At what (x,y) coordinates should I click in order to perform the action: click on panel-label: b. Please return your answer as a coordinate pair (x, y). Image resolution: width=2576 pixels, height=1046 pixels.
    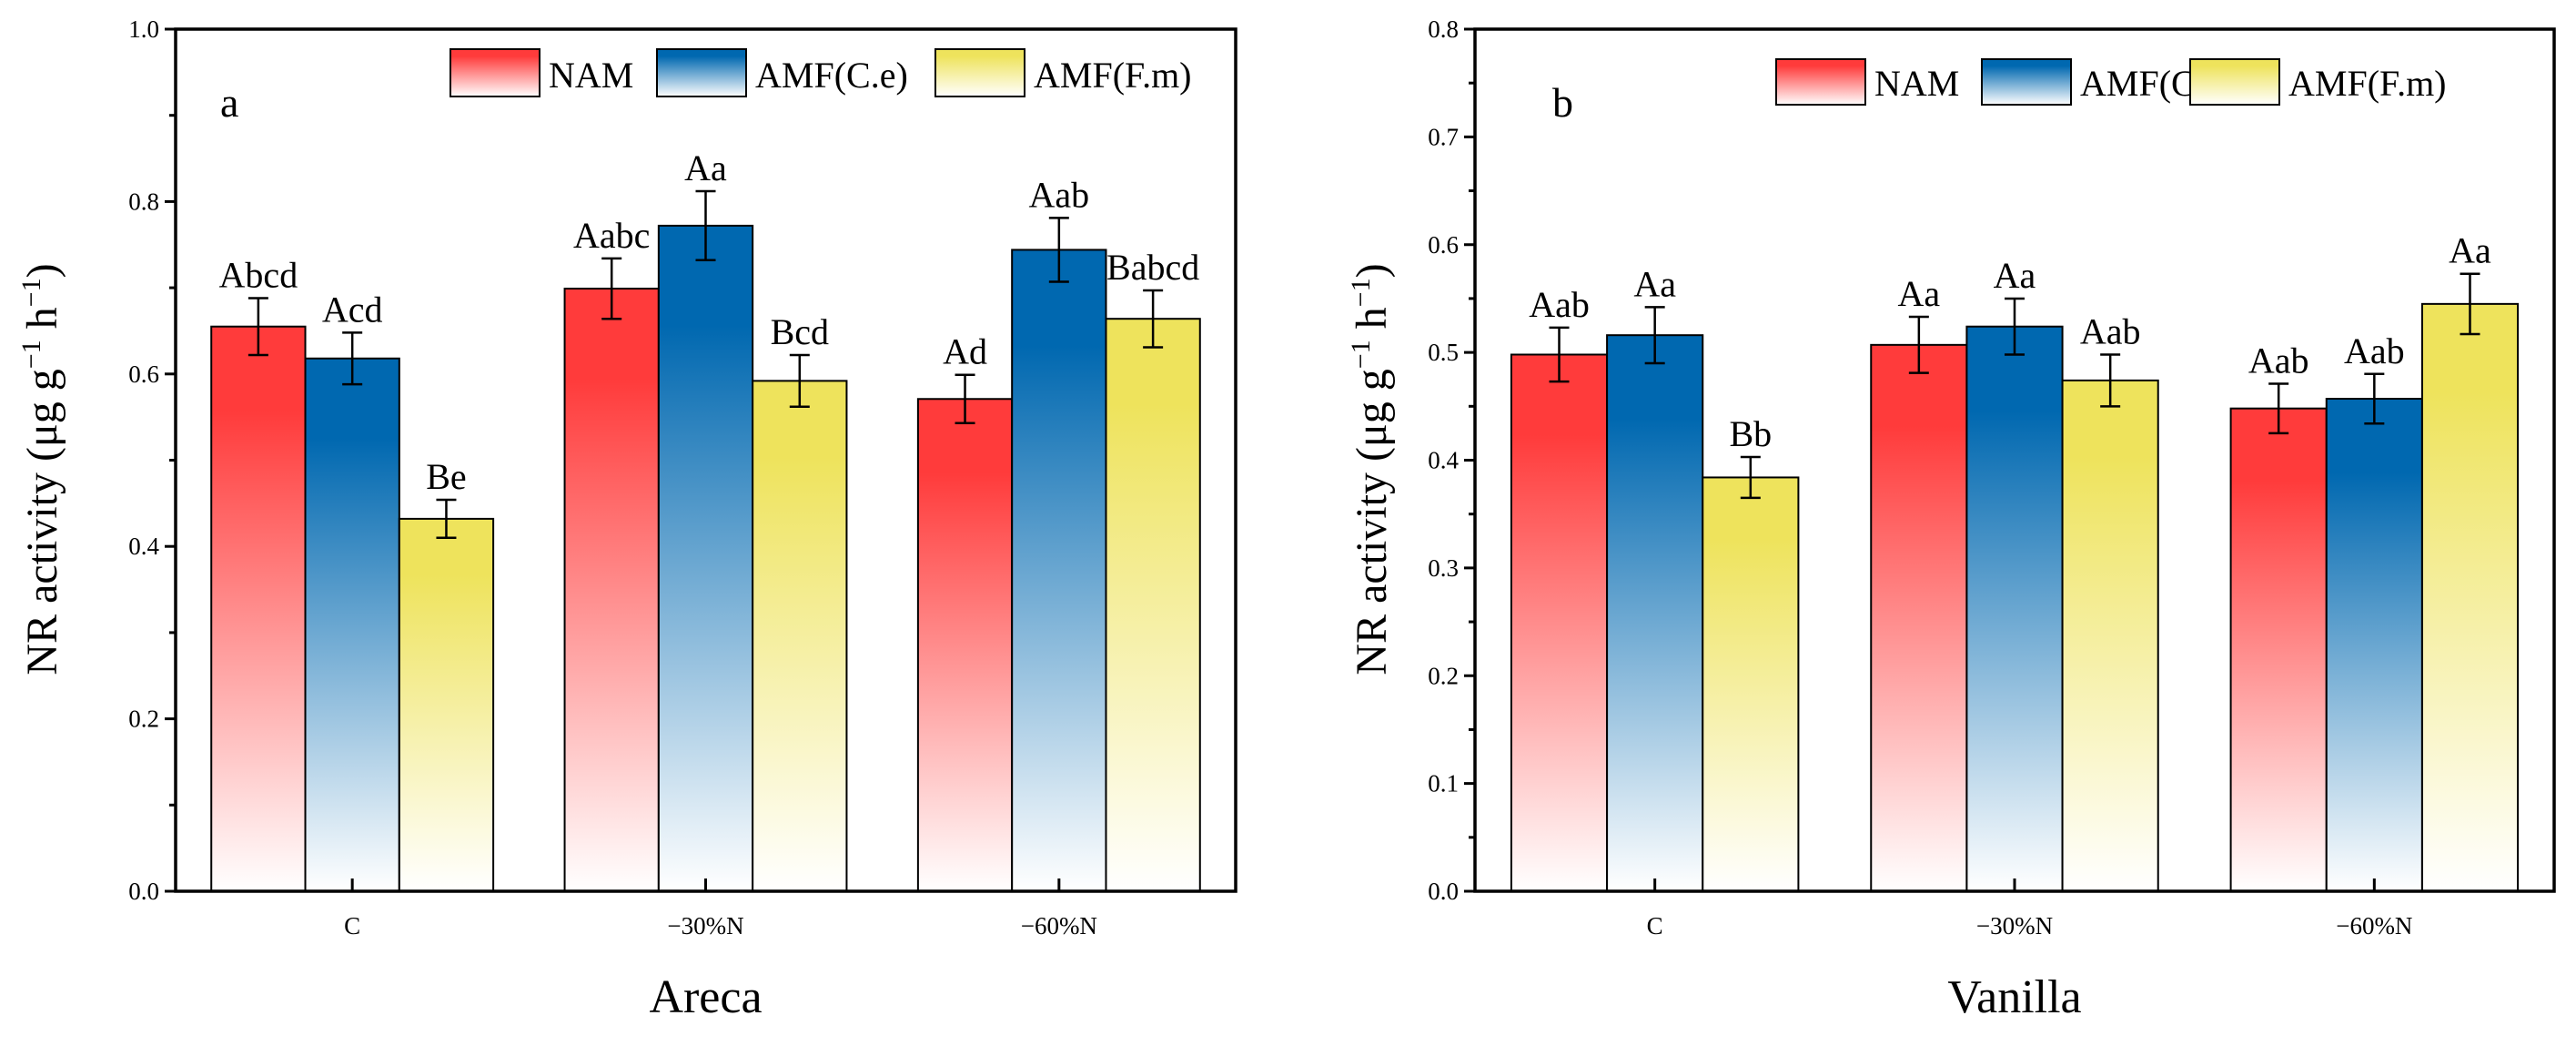
    Looking at the image, I should click on (1562, 103).